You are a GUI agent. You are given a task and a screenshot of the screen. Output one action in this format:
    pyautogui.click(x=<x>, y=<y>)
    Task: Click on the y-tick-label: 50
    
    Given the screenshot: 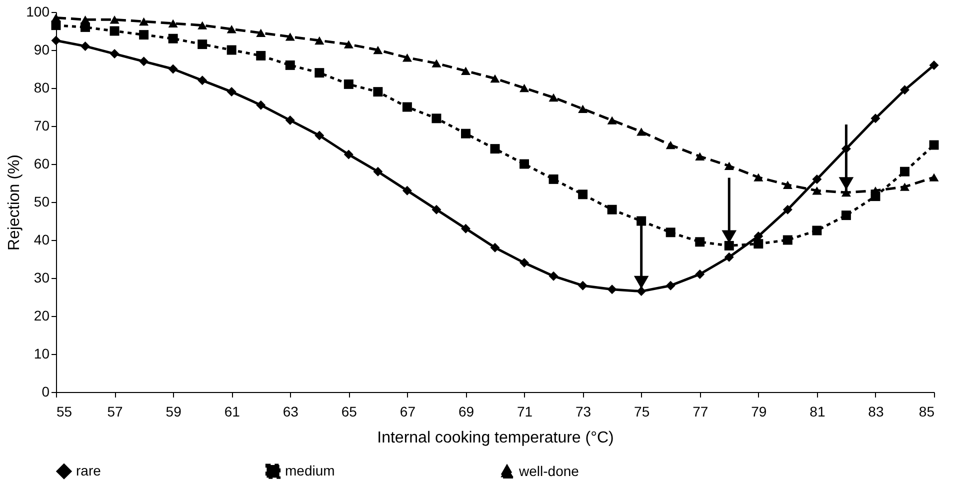 What is the action you would take?
    pyautogui.click(x=42, y=202)
    